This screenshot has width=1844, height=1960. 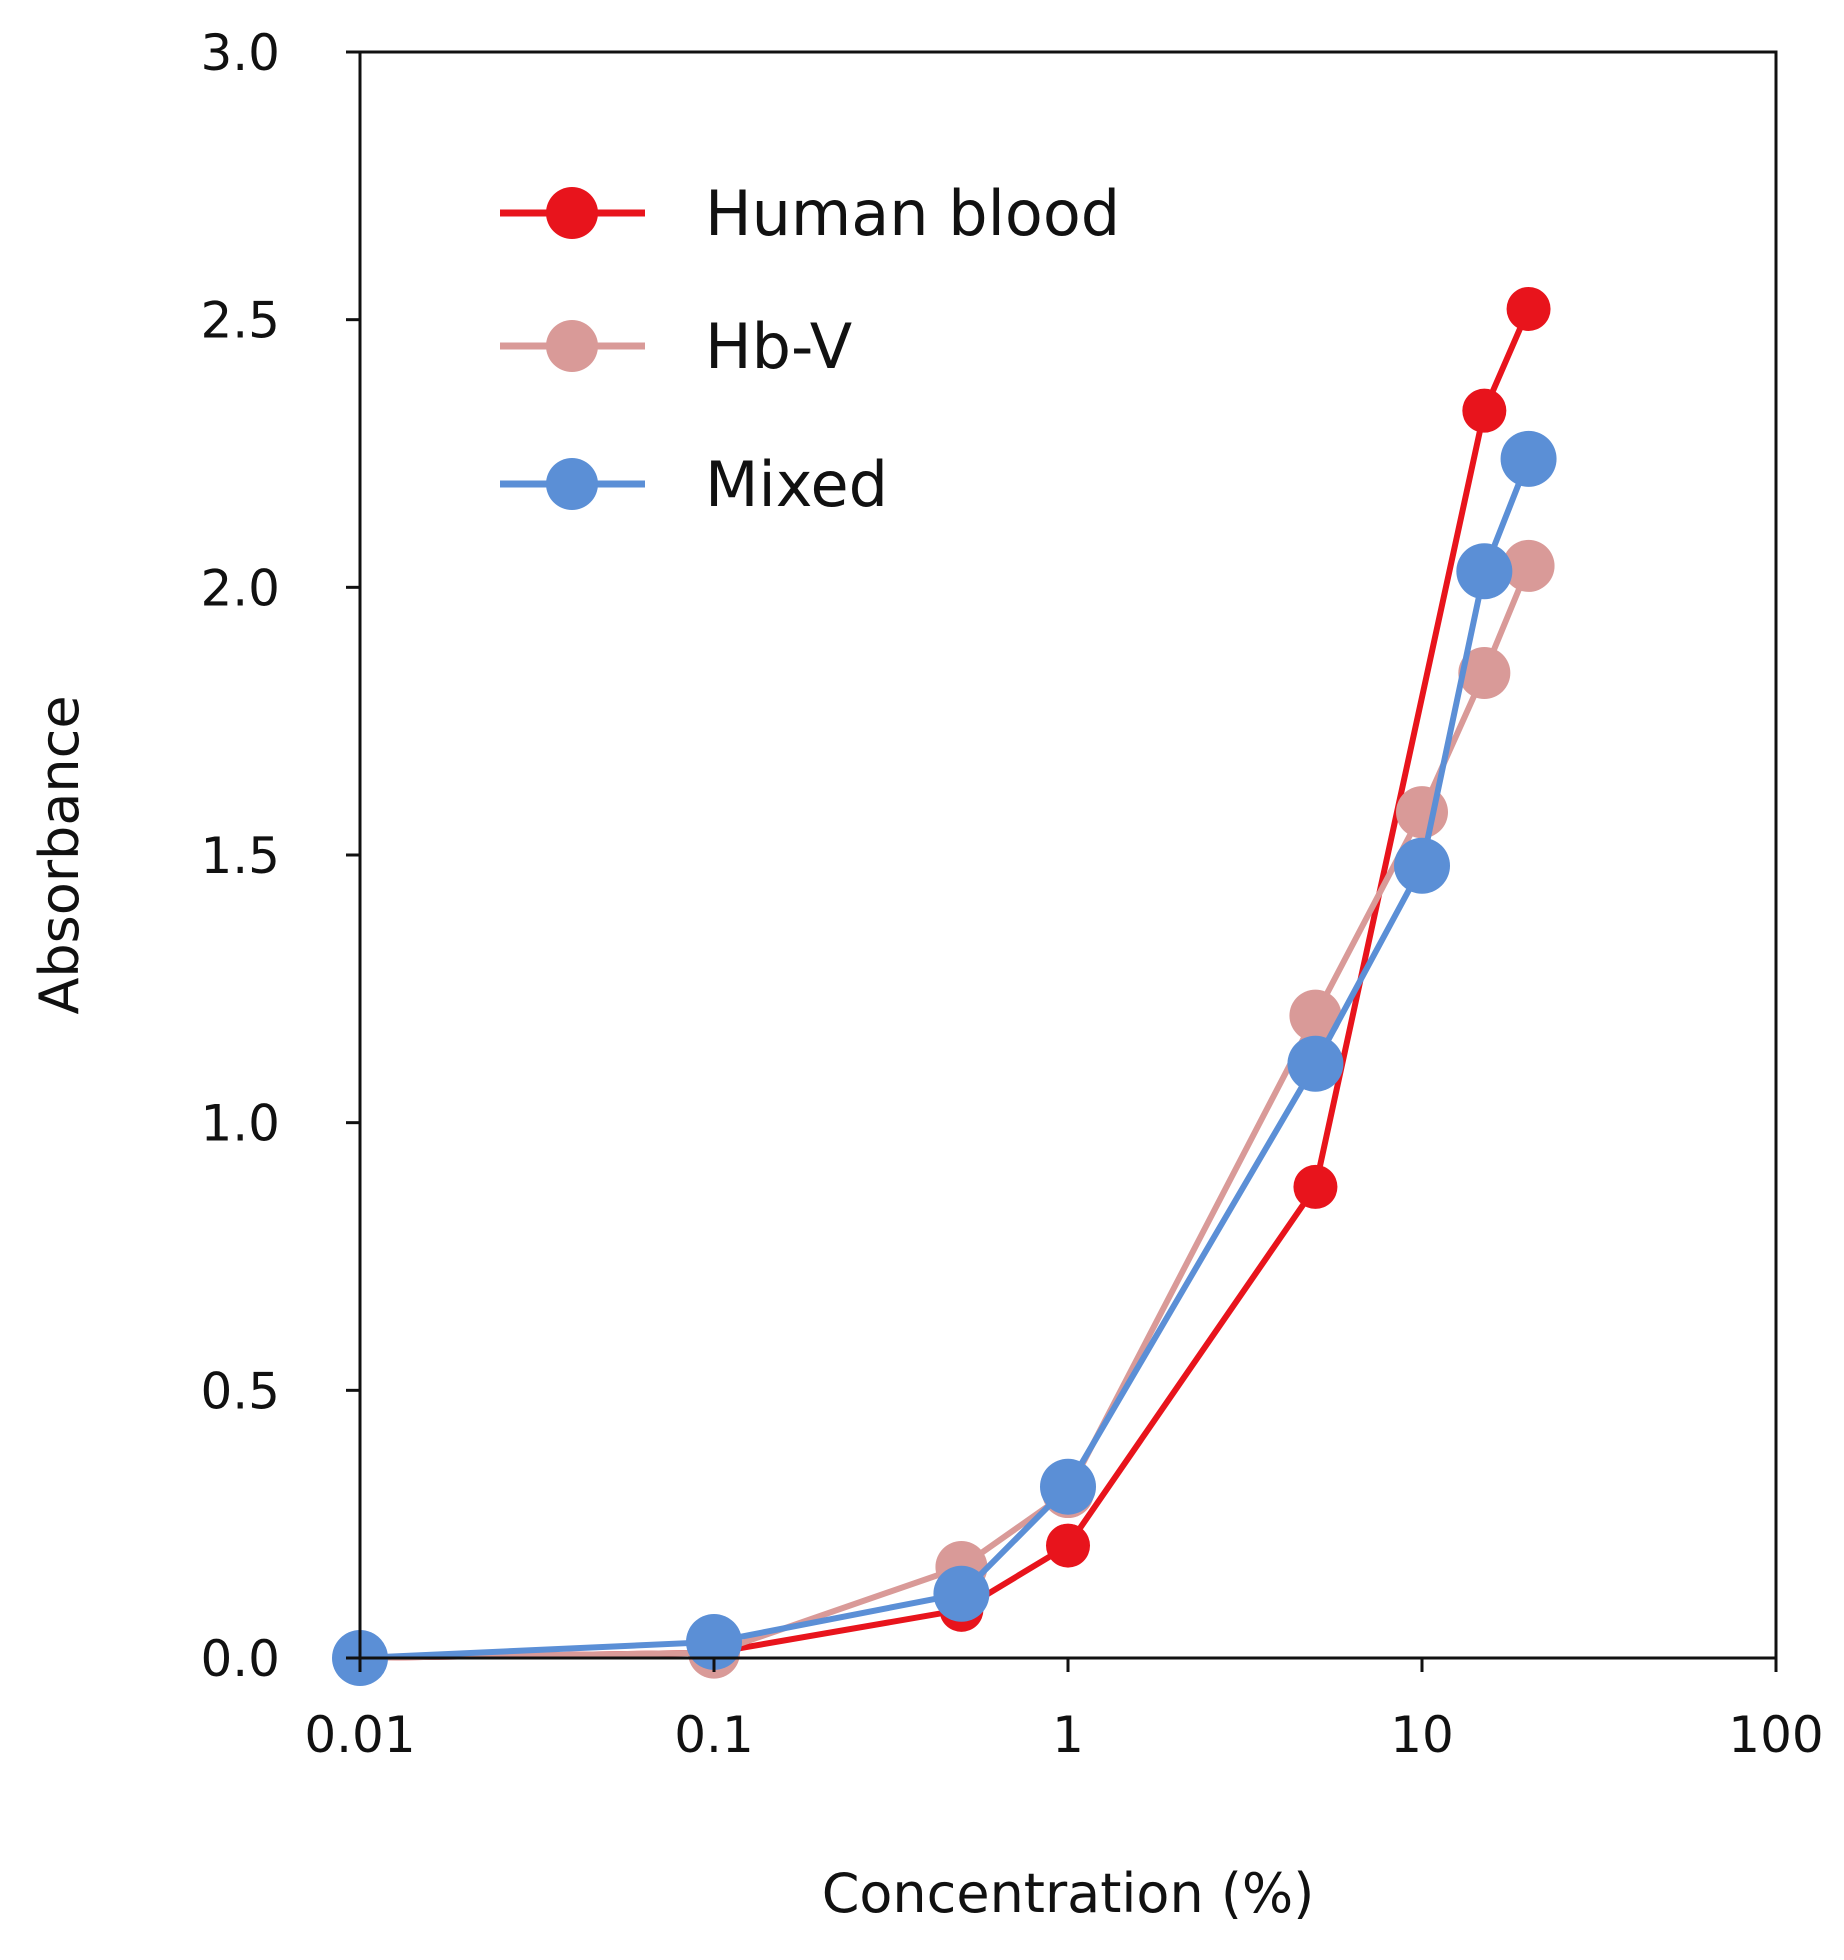 I want to click on x-tick-label: 0.1, so click(x=714, y=1735).